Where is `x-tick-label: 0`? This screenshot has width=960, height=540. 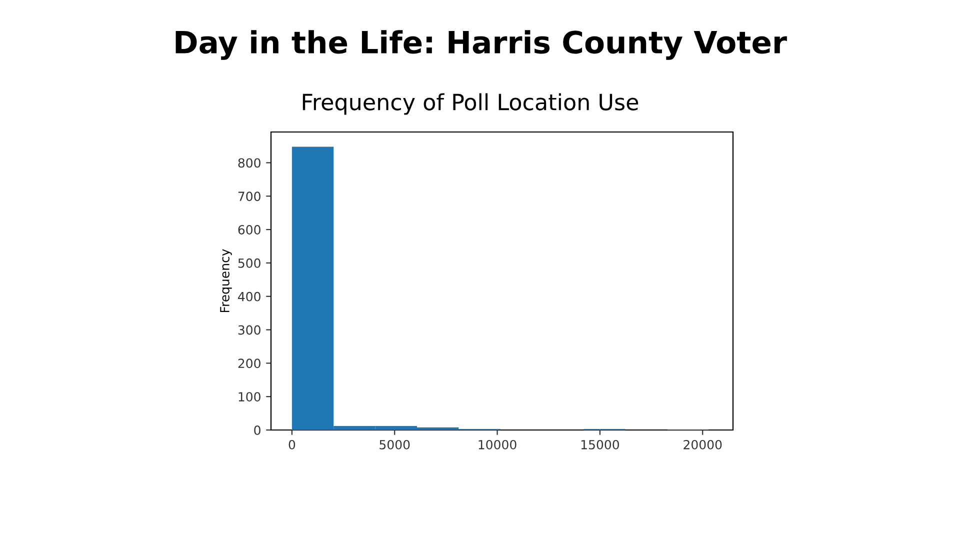 x-tick-label: 0 is located at coordinates (292, 445).